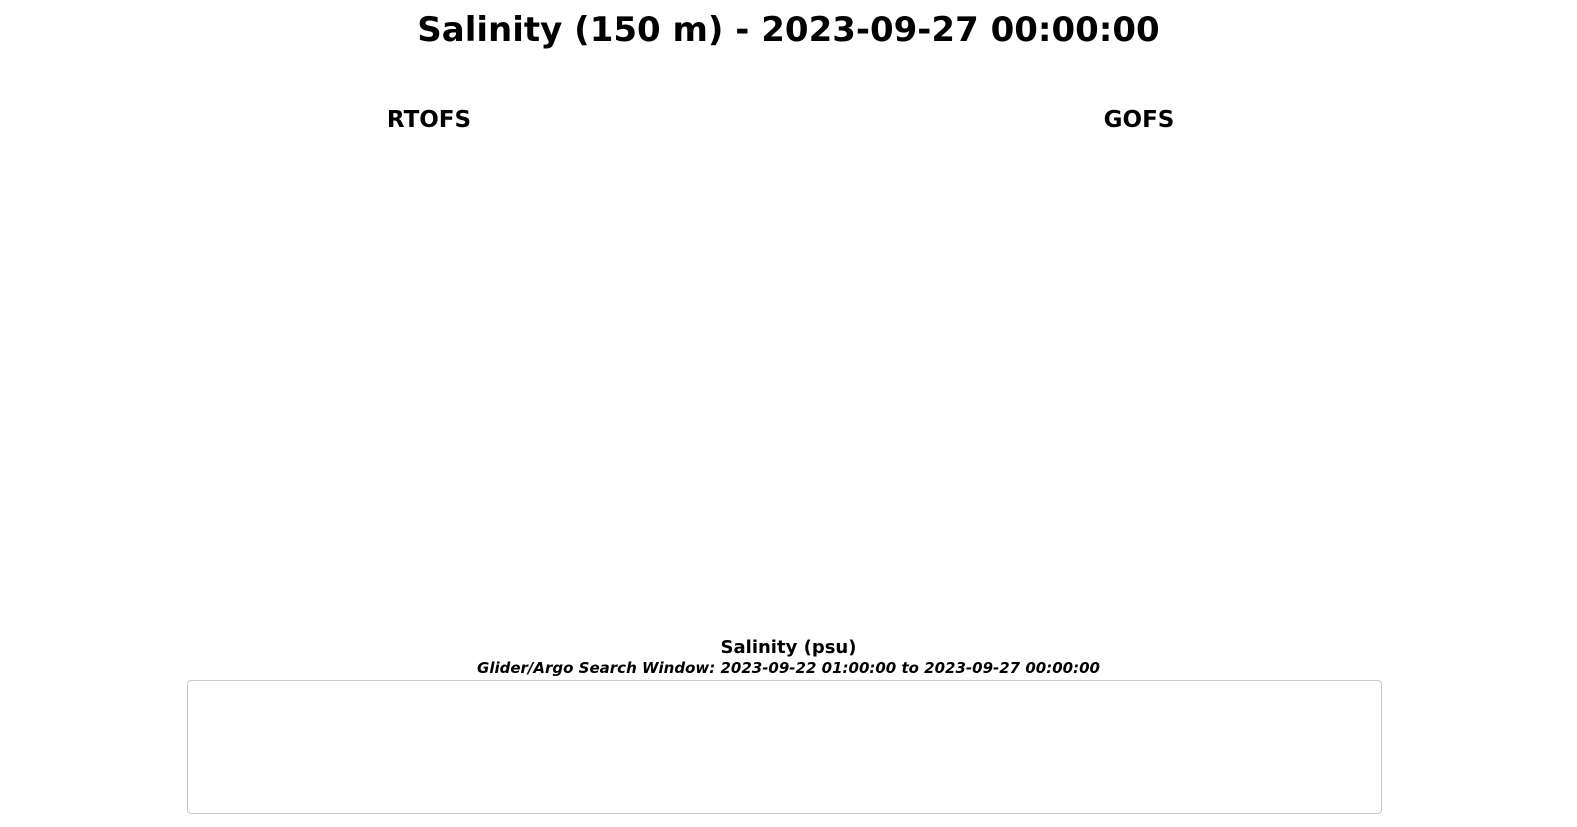  I want to click on panel-title-gofs: GOFS, so click(1139, 120).